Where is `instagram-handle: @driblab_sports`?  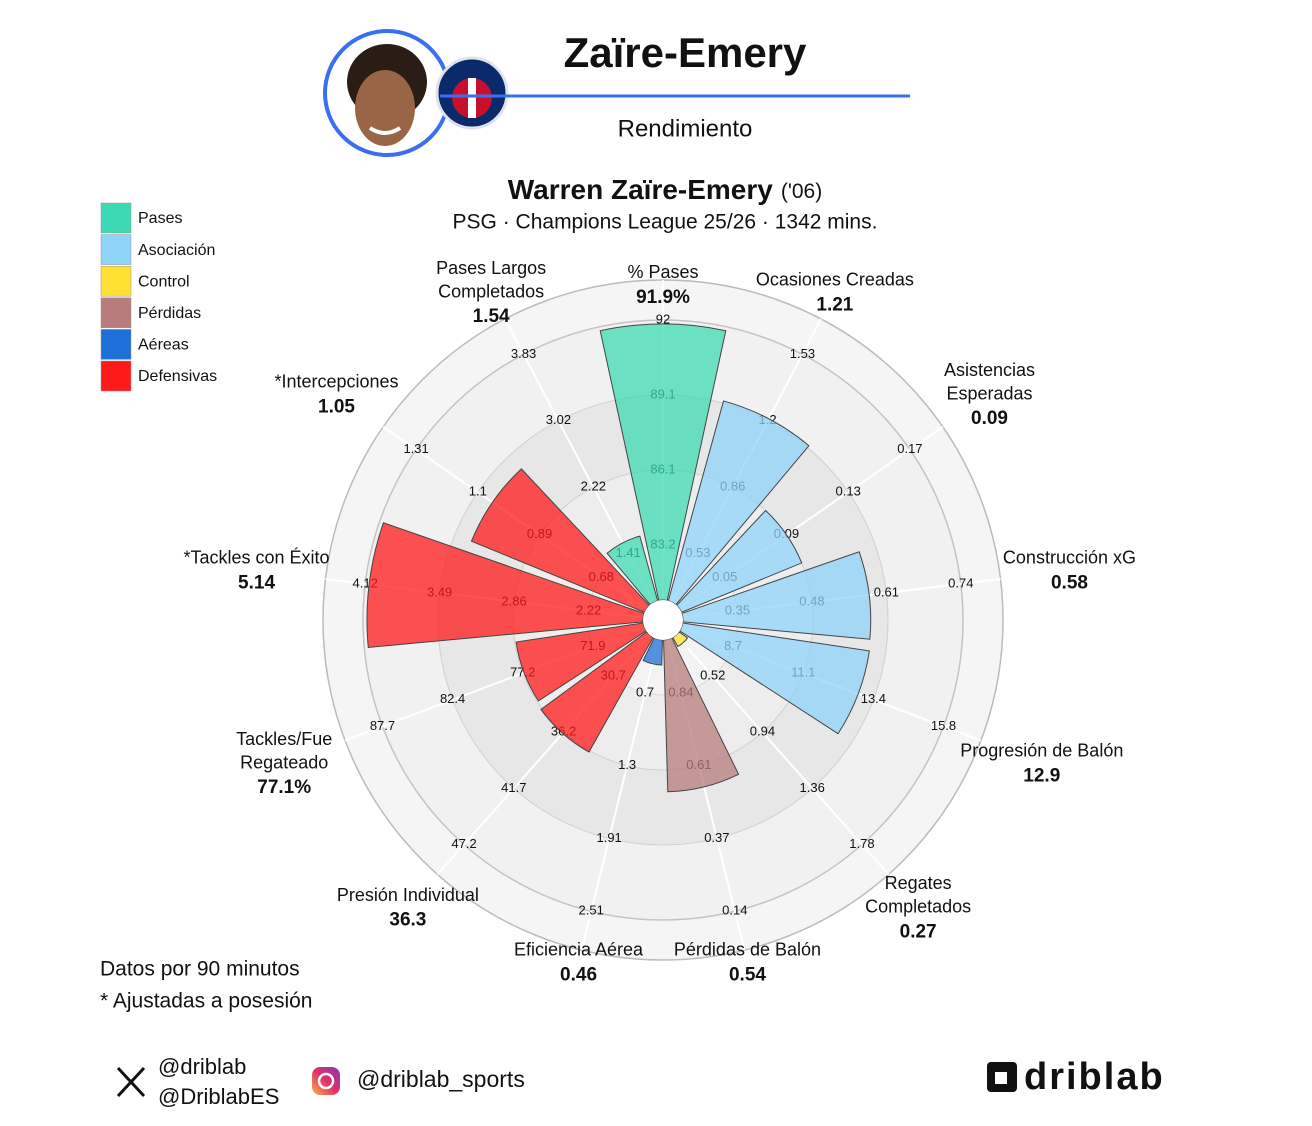 instagram-handle: @driblab_sports is located at coordinates (441, 1079).